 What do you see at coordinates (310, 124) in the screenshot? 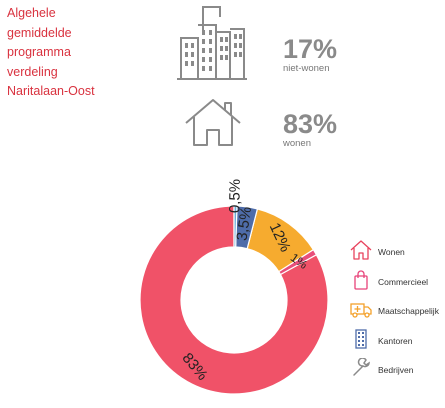
I see `stat-value: 83%` at bounding box center [310, 124].